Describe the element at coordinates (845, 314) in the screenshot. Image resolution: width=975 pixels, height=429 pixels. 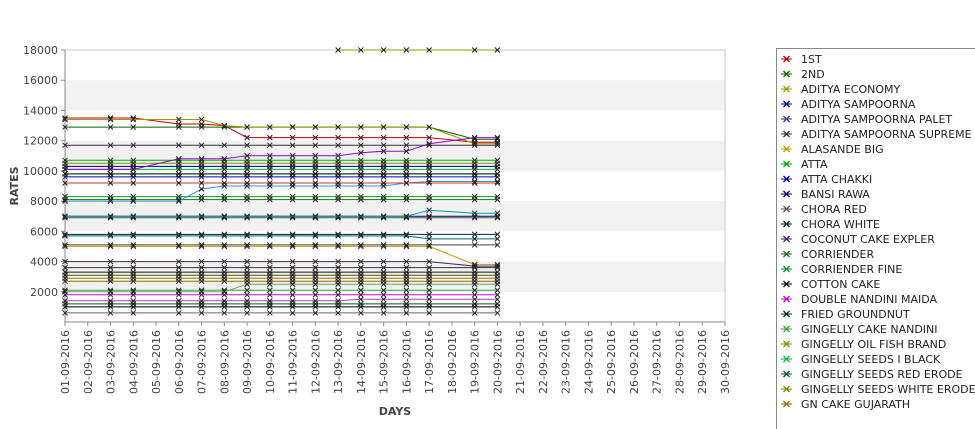
I see `legend-item: FRIED GROUNDNUT` at that location.